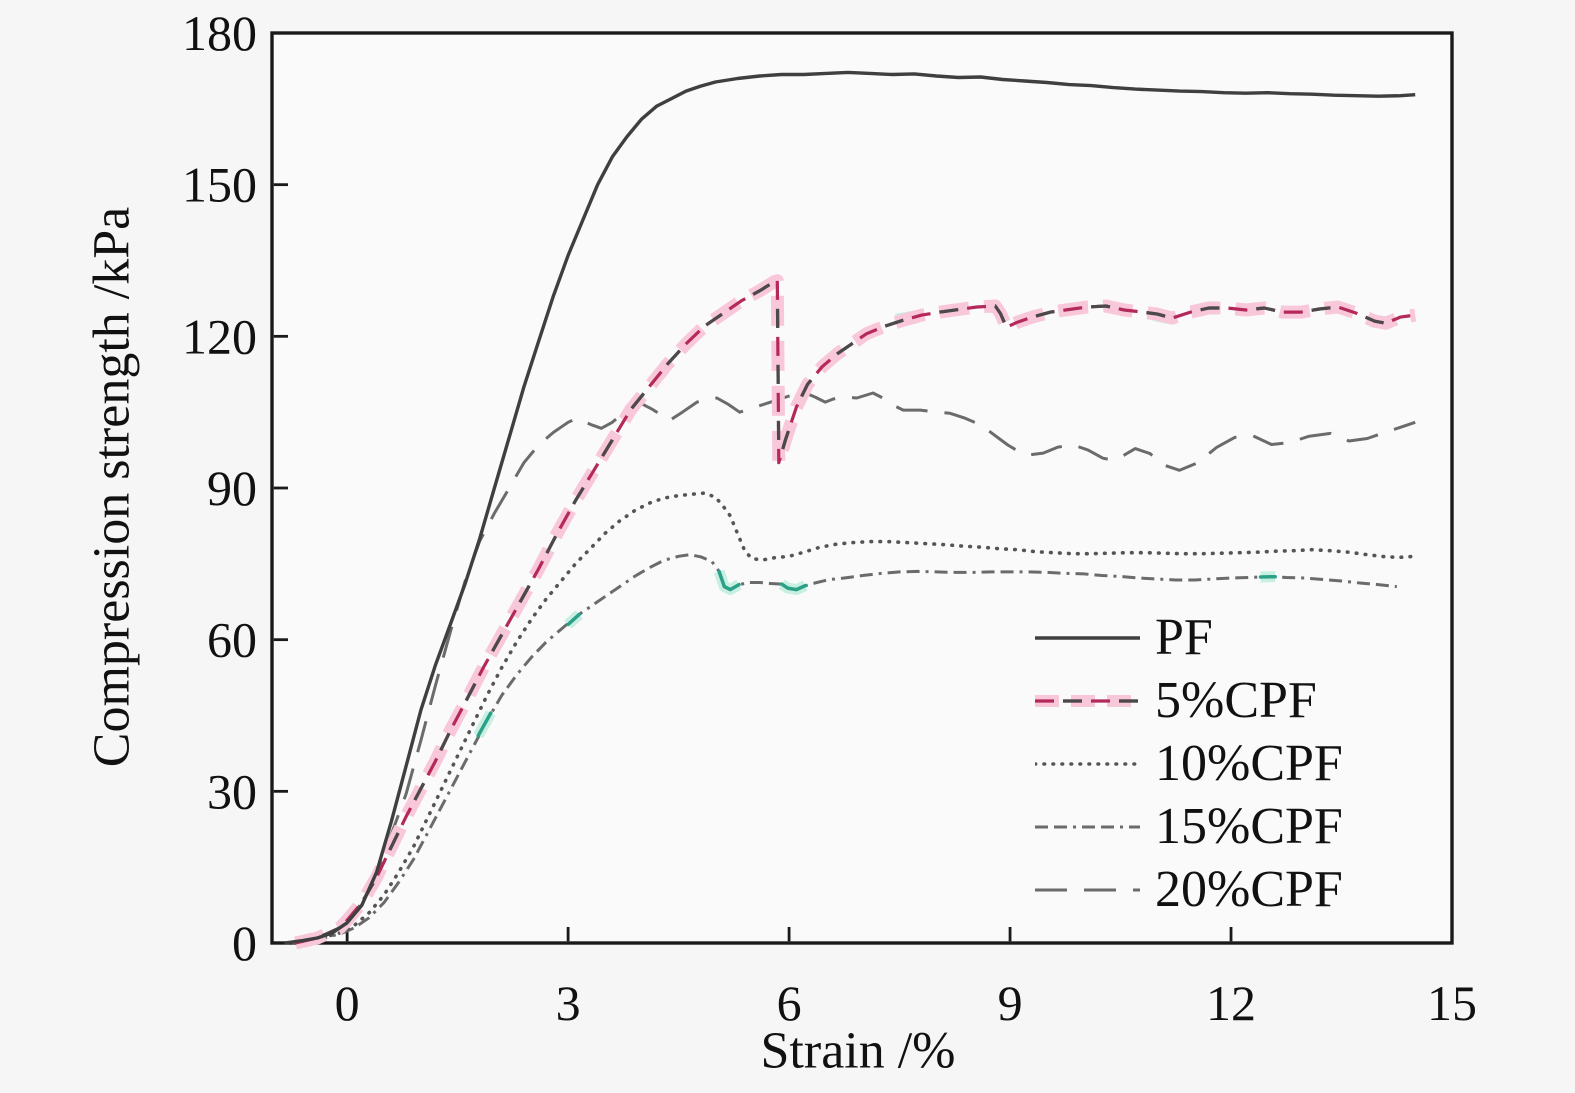  Describe the element at coordinates (1087, 826) in the screenshot. I see `legend-line-sample-15cpf` at that location.